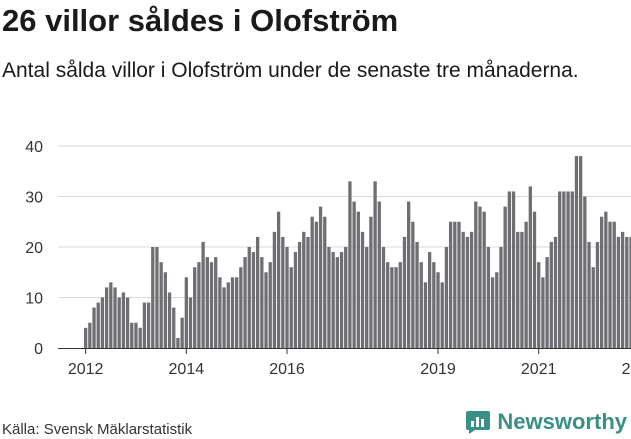 The width and height of the screenshot is (631, 439). I want to click on axes, so click(344, 351).